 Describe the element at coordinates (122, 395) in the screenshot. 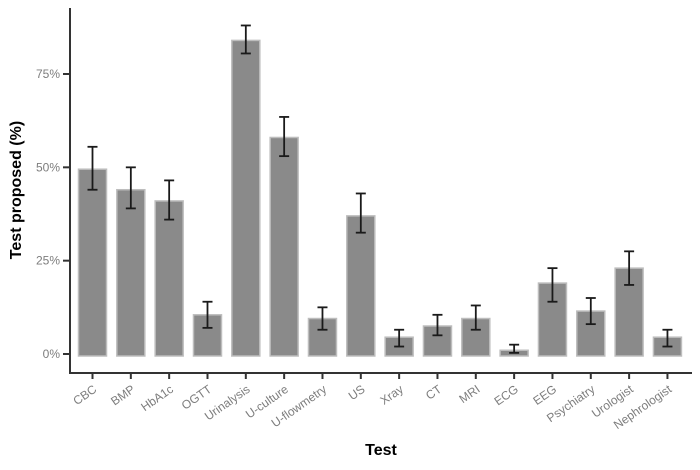

I see `x-tick-label: BMP` at that location.